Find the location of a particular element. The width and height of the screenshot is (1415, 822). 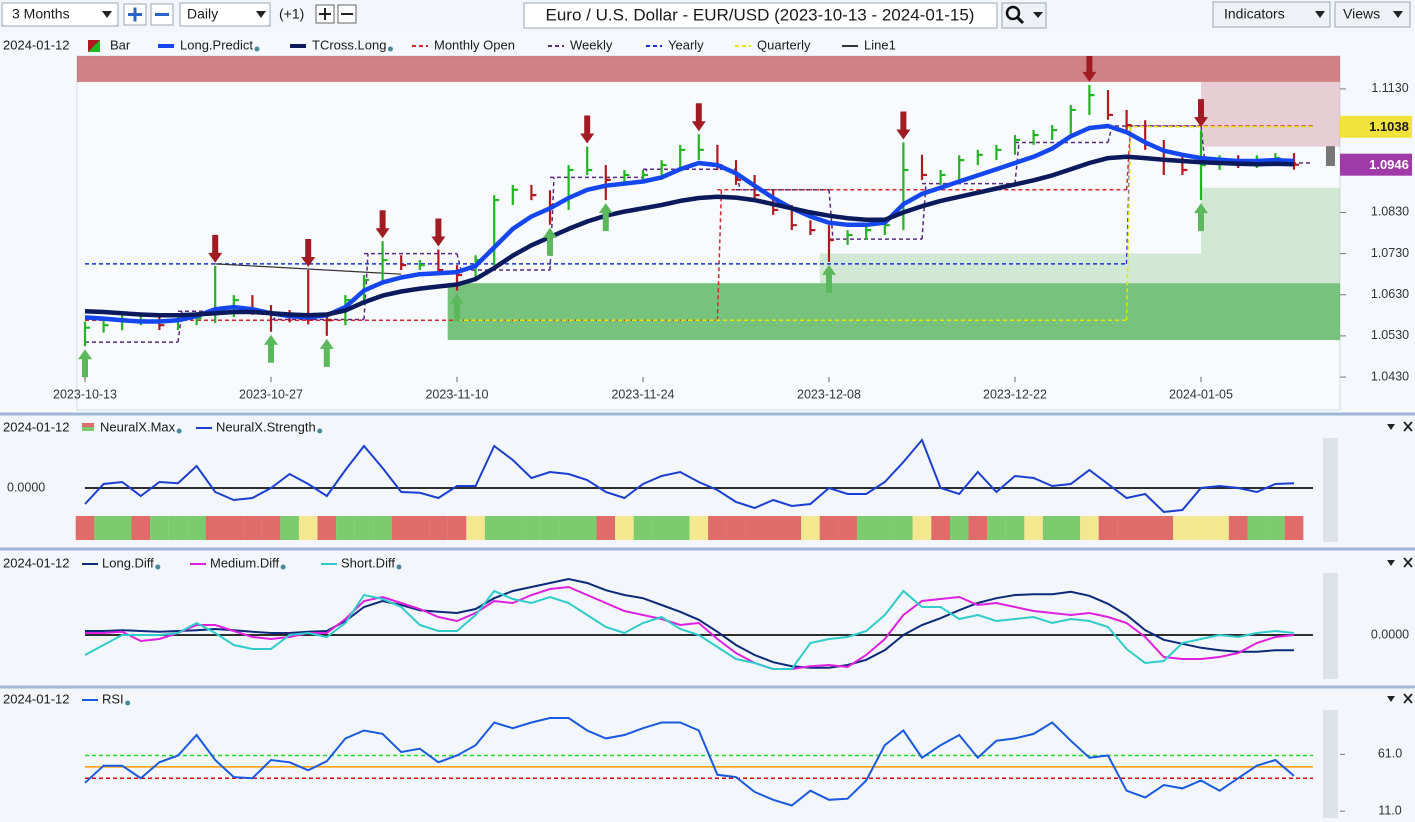

y-tick-label: 1.1130 is located at coordinates (1389, 88).